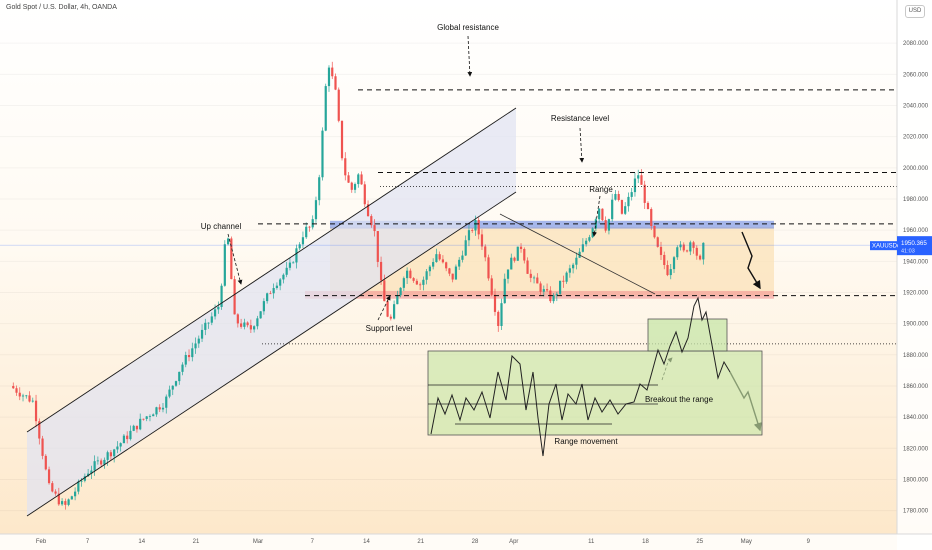 The width and height of the screenshot is (932, 550). I want to click on price-axis-panel, so click(914, 275).